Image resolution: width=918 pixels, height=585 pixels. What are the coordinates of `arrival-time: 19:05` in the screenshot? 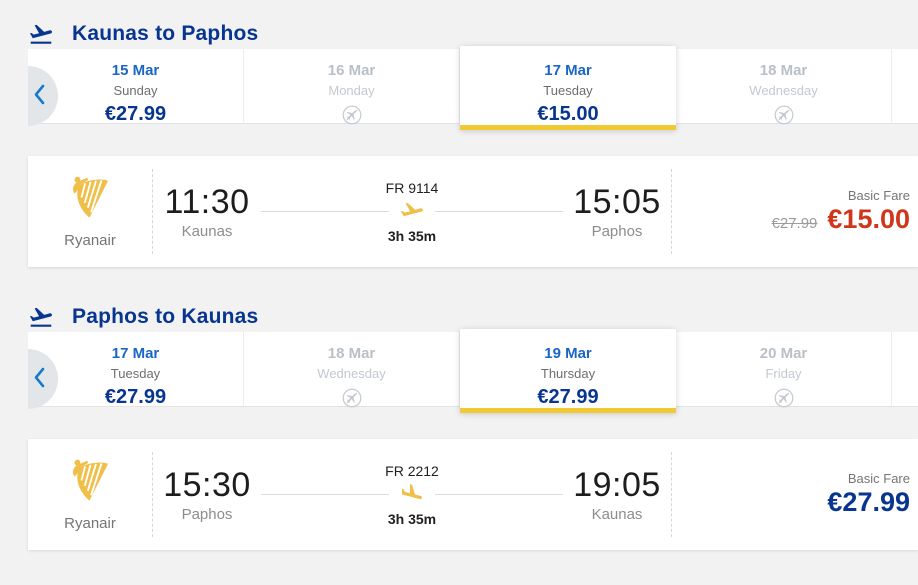 It's located at (617, 485).